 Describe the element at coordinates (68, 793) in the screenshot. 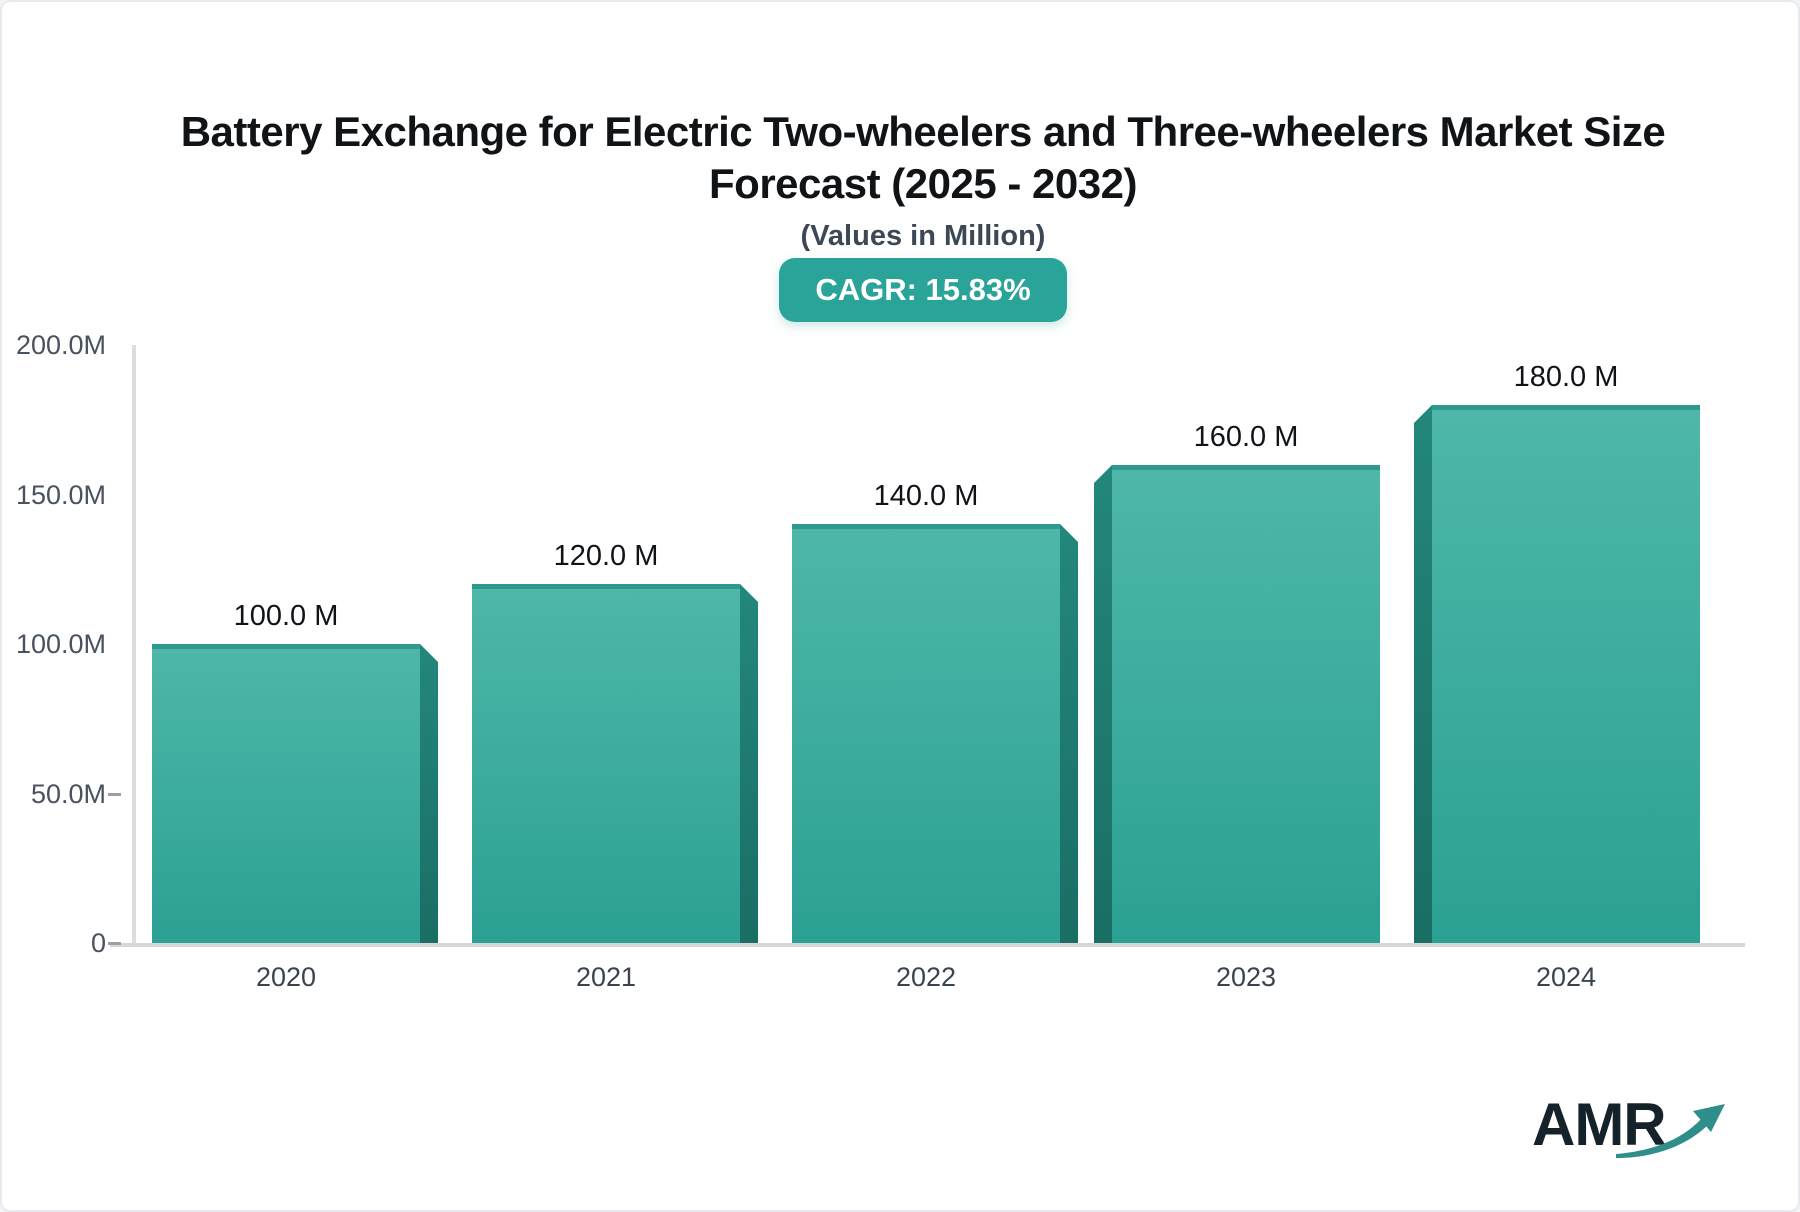

I see `y-tick-label-50.0M: 50.0M` at that location.